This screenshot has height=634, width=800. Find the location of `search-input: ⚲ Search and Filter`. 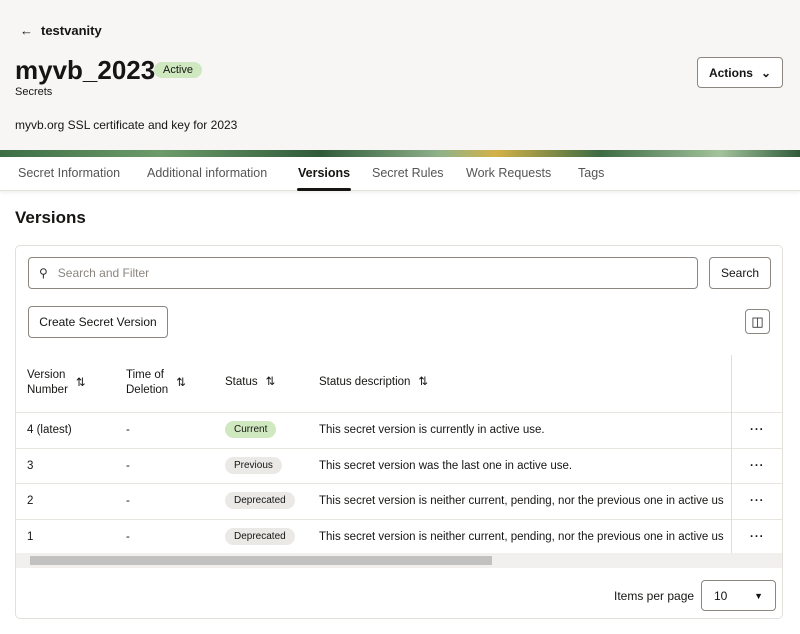

search-input: ⚲ Search and Filter is located at coordinates (363, 273).